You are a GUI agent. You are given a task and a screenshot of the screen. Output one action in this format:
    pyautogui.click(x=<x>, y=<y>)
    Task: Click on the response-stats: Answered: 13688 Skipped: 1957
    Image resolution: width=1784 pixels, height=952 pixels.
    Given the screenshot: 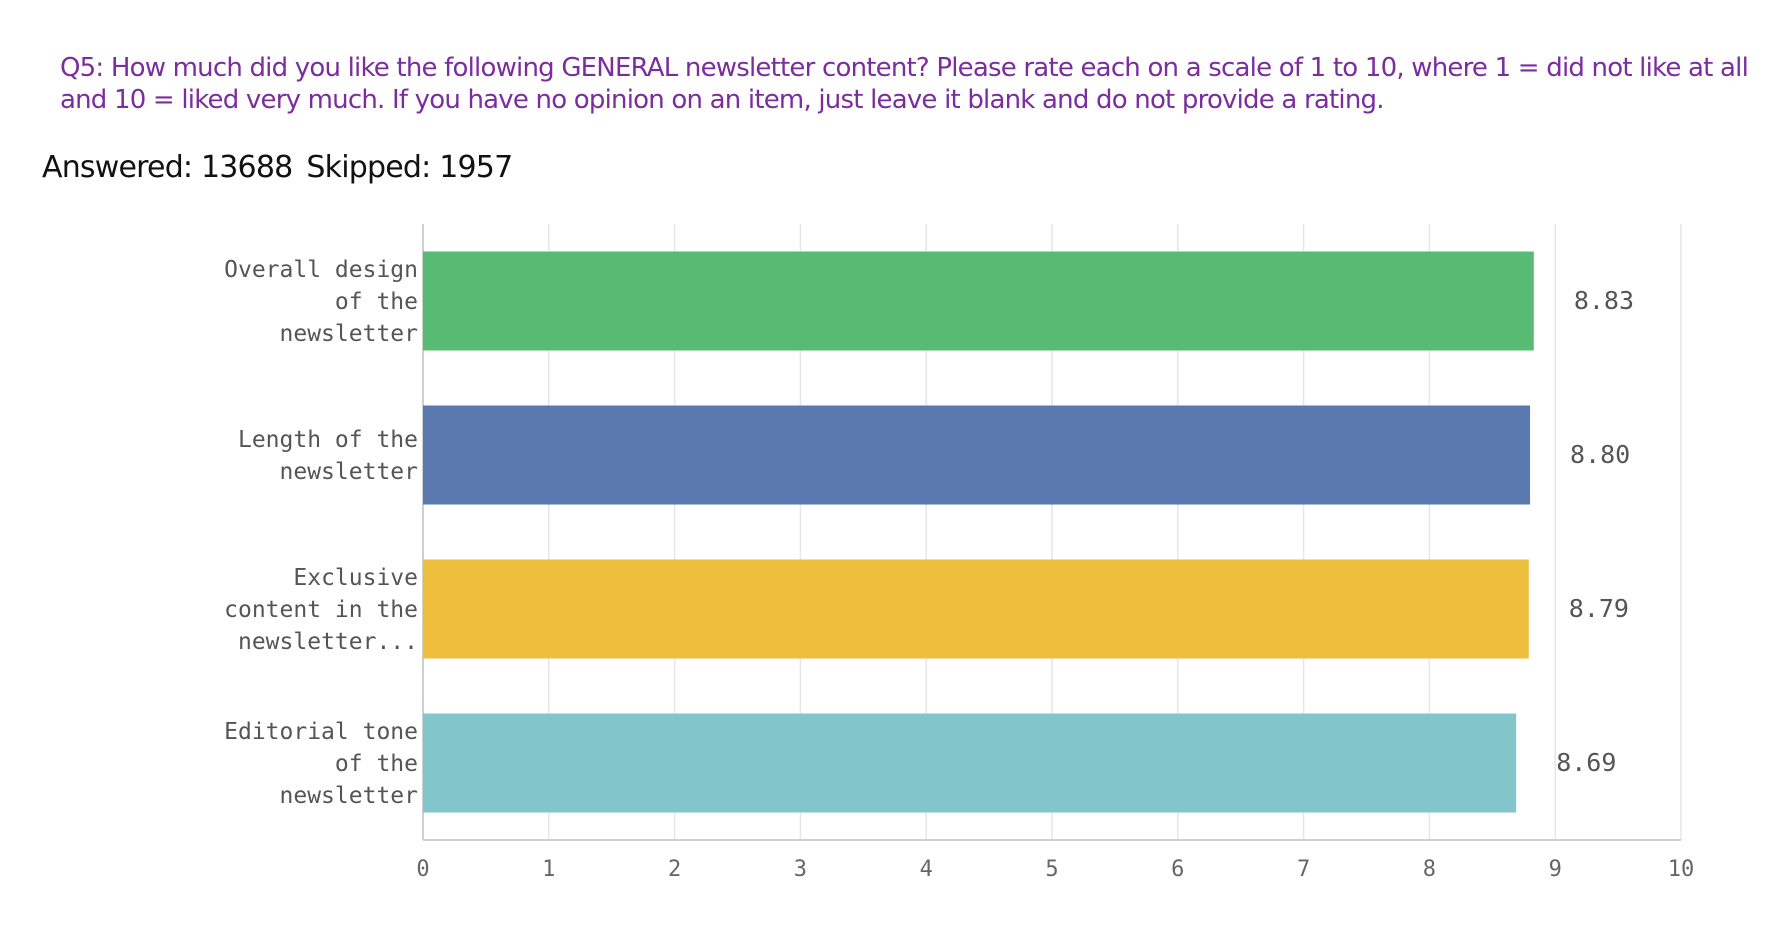 What is the action you would take?
    pyautogui.click(x=284, y=167)
    